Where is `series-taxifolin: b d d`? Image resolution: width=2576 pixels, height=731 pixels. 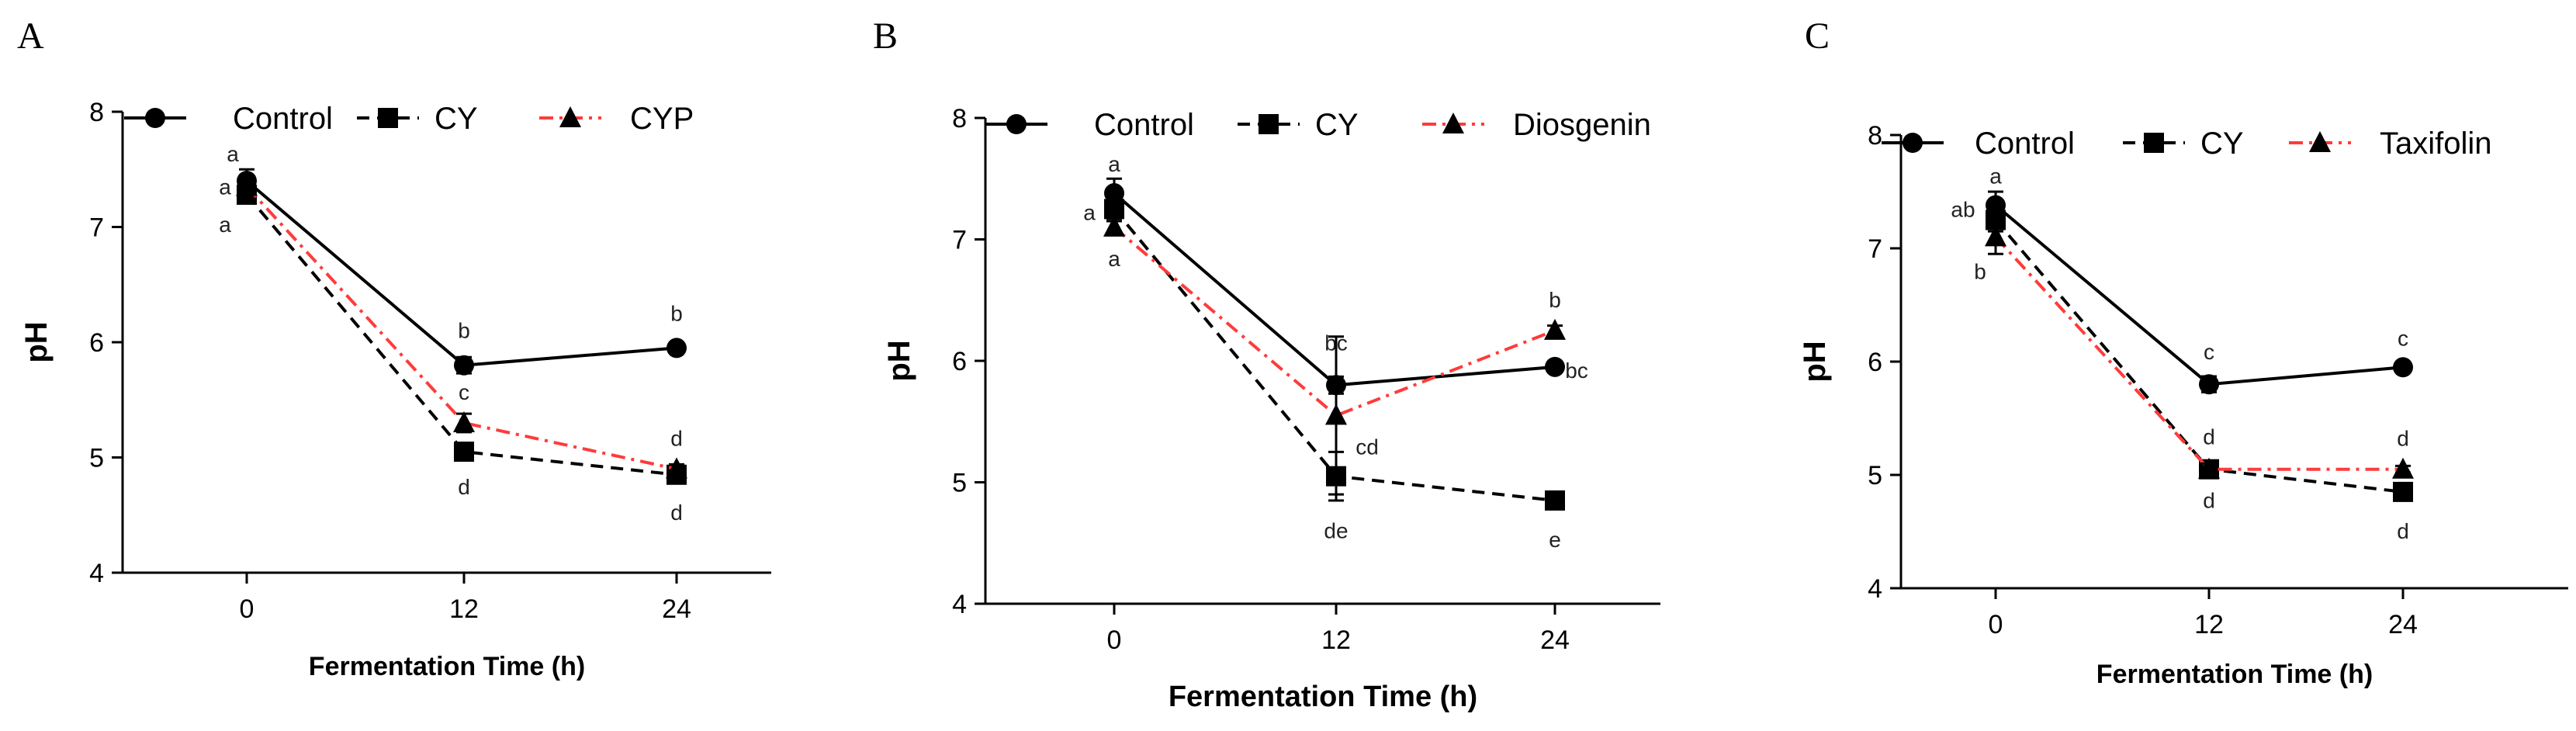 series-taxifolin: b d d is located at coordinates (2194, 366).